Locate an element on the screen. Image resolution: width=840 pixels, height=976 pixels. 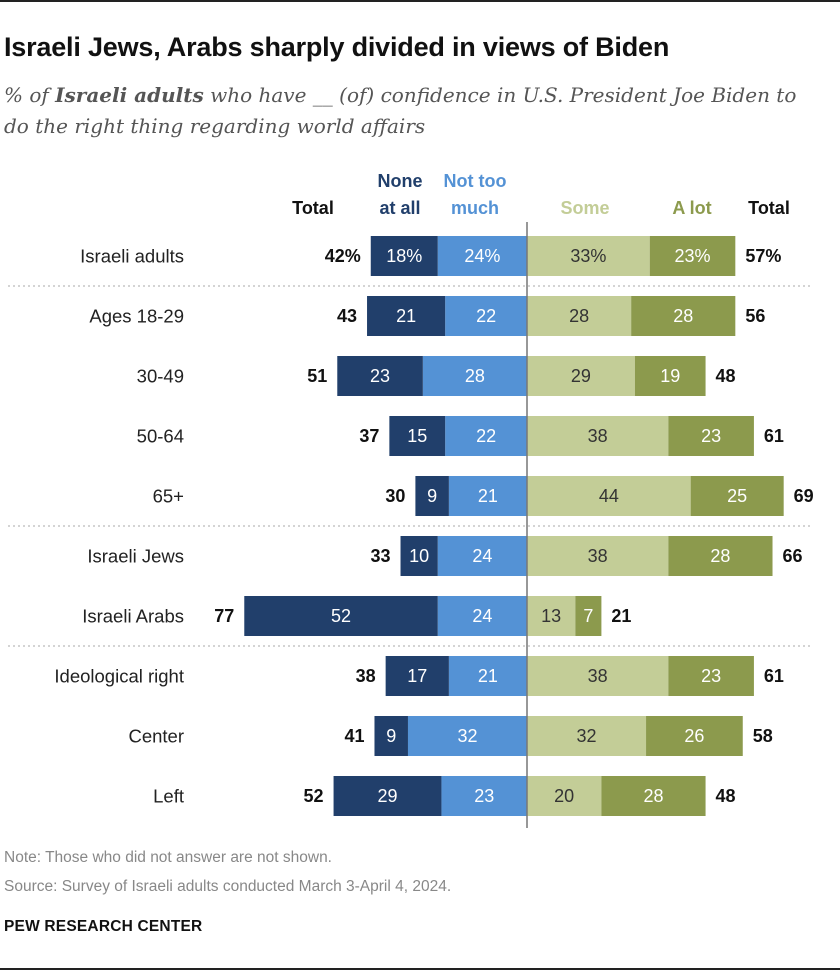
total-negative: 52 is located at coordinates (314, 796).